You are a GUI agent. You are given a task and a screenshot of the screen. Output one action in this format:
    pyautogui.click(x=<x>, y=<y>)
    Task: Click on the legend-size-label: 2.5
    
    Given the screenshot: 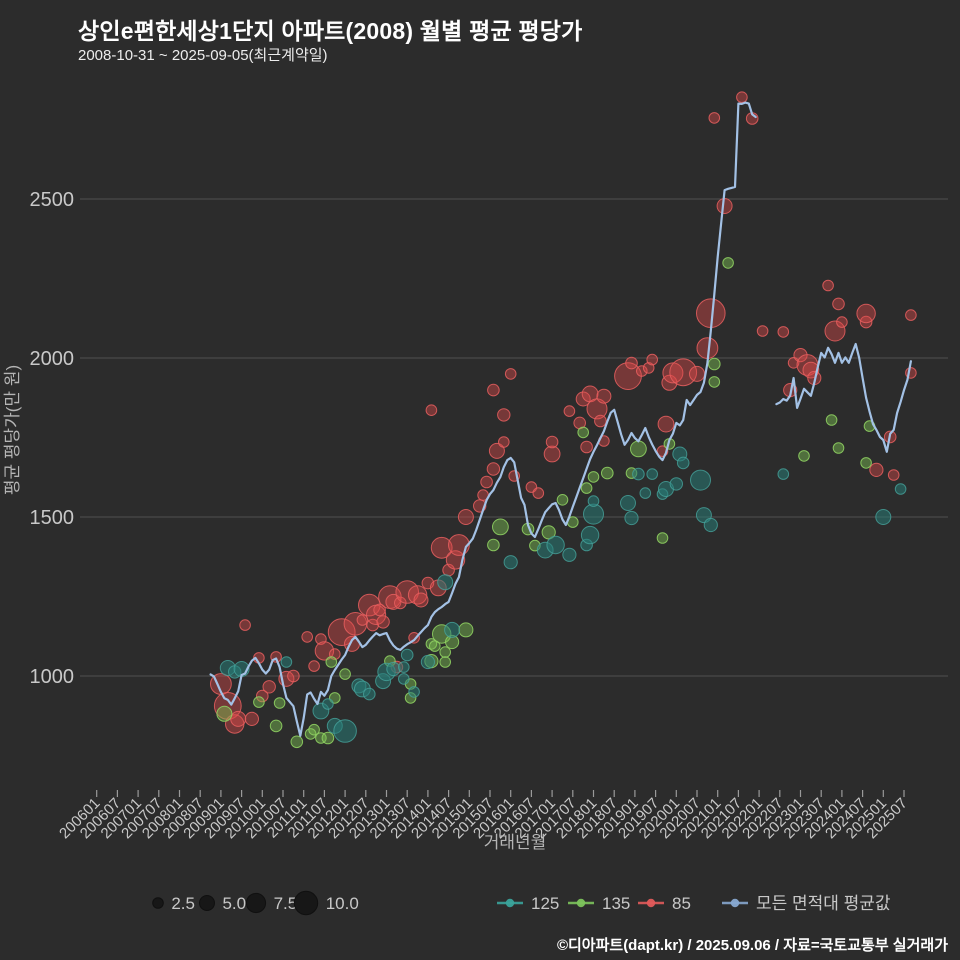 What is the action you would take?
    pyautogui.click(x=183, y=903)
    